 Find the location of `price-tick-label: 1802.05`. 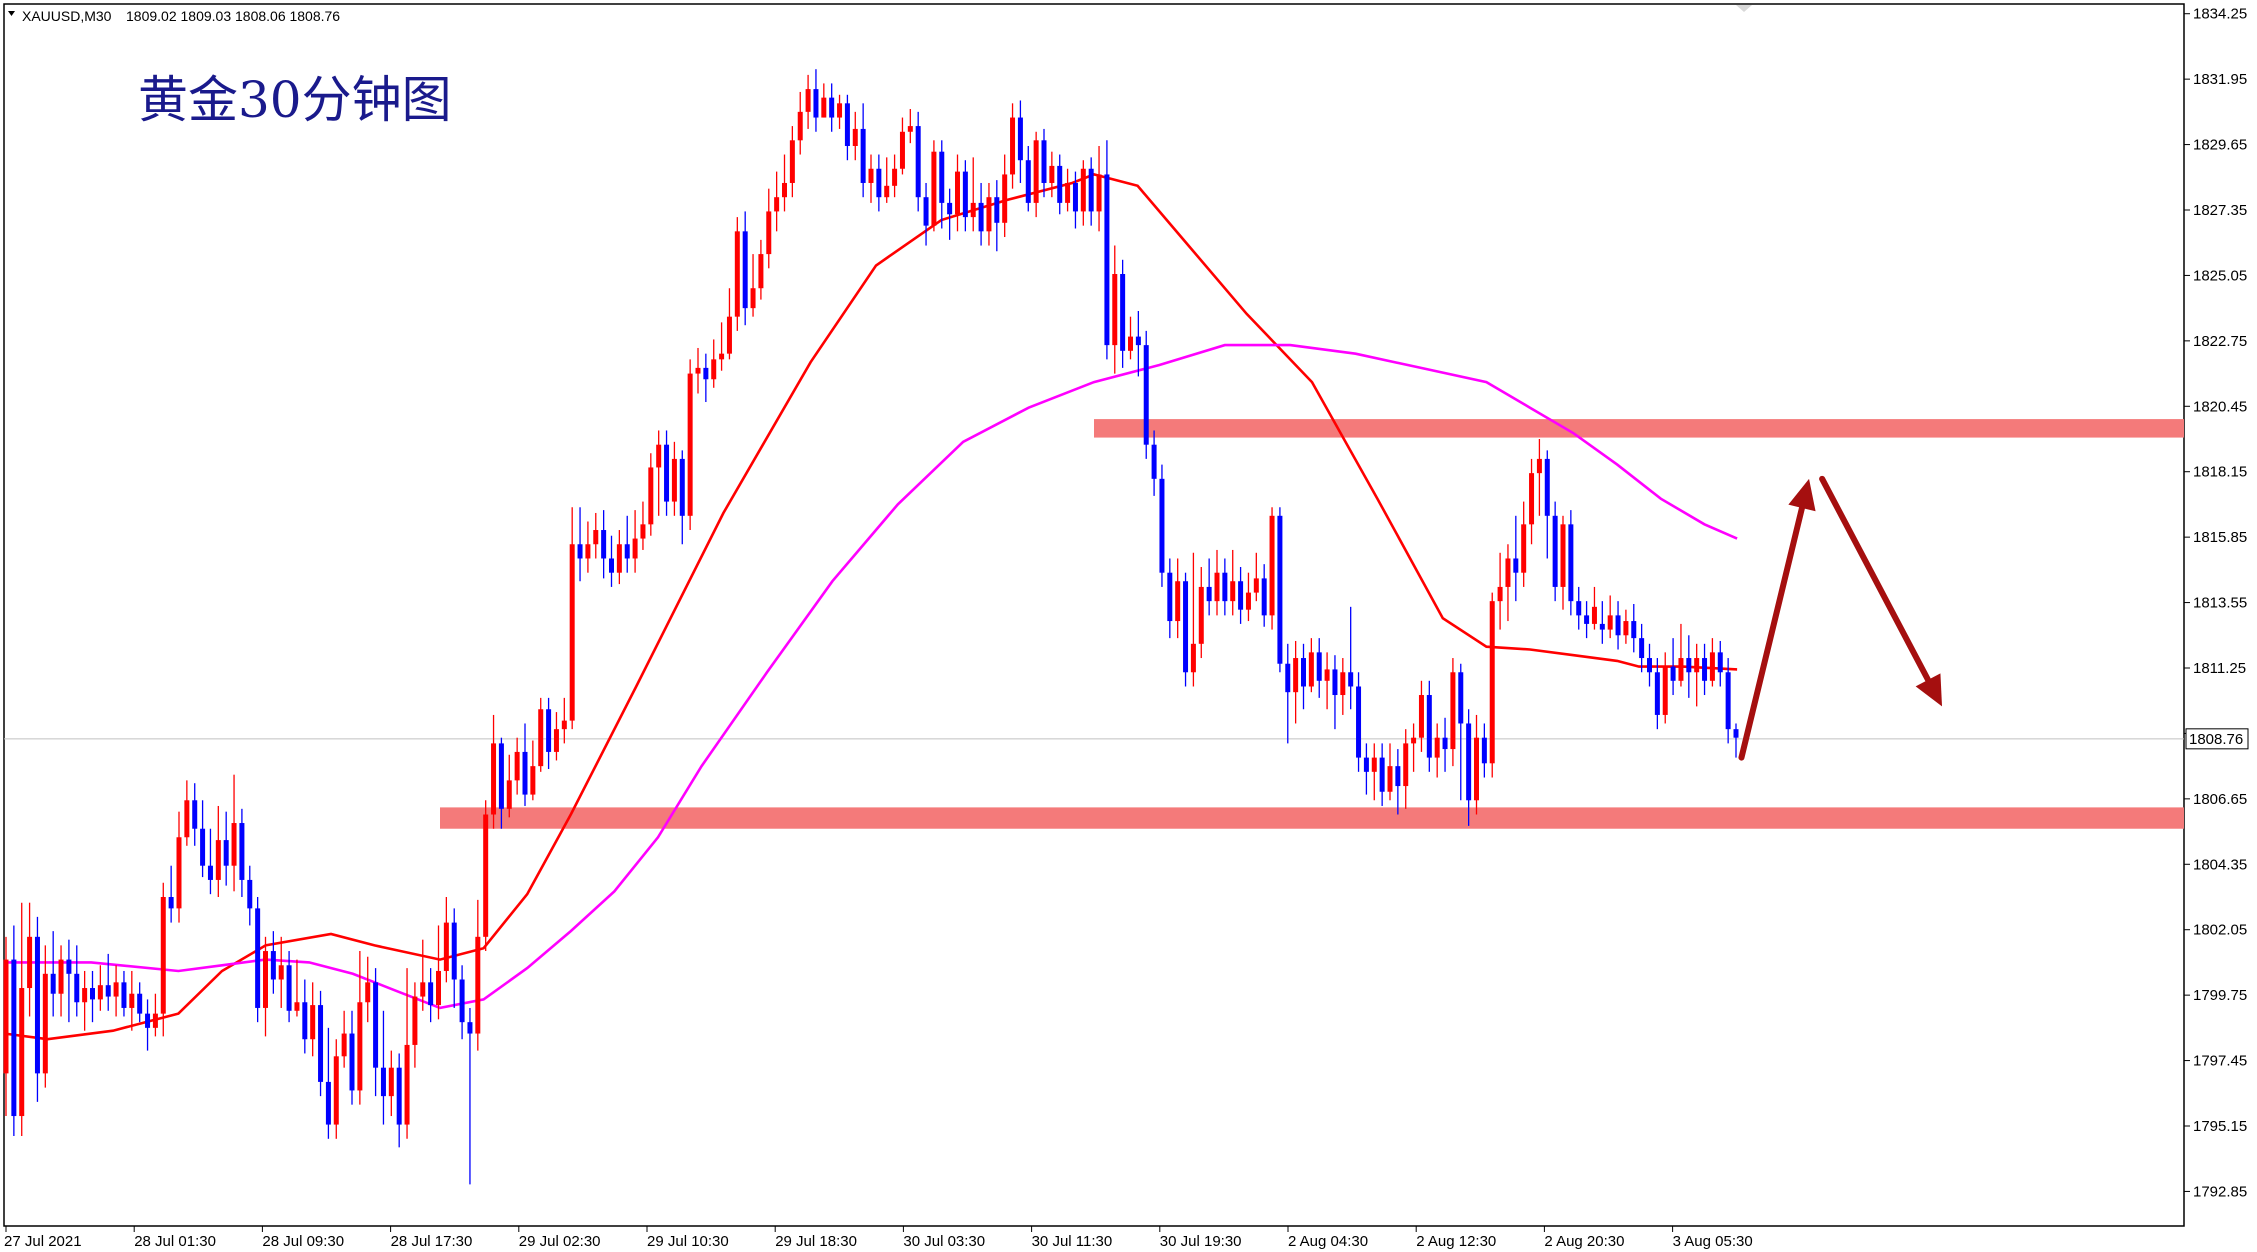

price-tick-label: 1802.05 is located at coordinates (2220, 930).